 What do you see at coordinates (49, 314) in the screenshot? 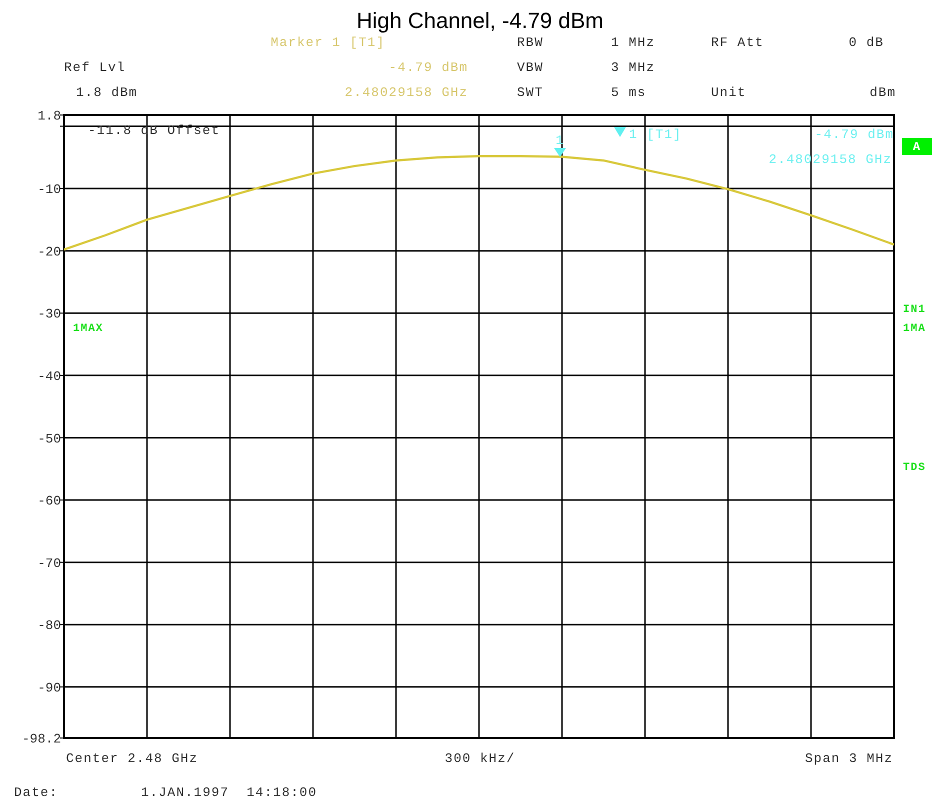
I see `y-tick-label: -30` at bounding box center [49, 314].